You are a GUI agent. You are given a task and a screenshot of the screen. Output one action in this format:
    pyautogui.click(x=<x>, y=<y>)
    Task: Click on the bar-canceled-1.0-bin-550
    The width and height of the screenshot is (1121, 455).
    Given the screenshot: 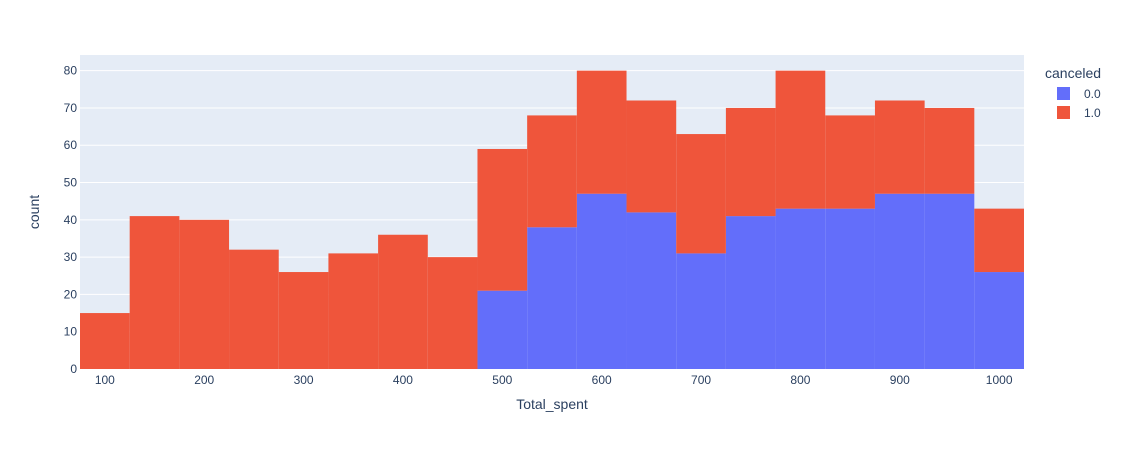 What is the action you would take?
    pyautogui.click(x=552, y=171)
    